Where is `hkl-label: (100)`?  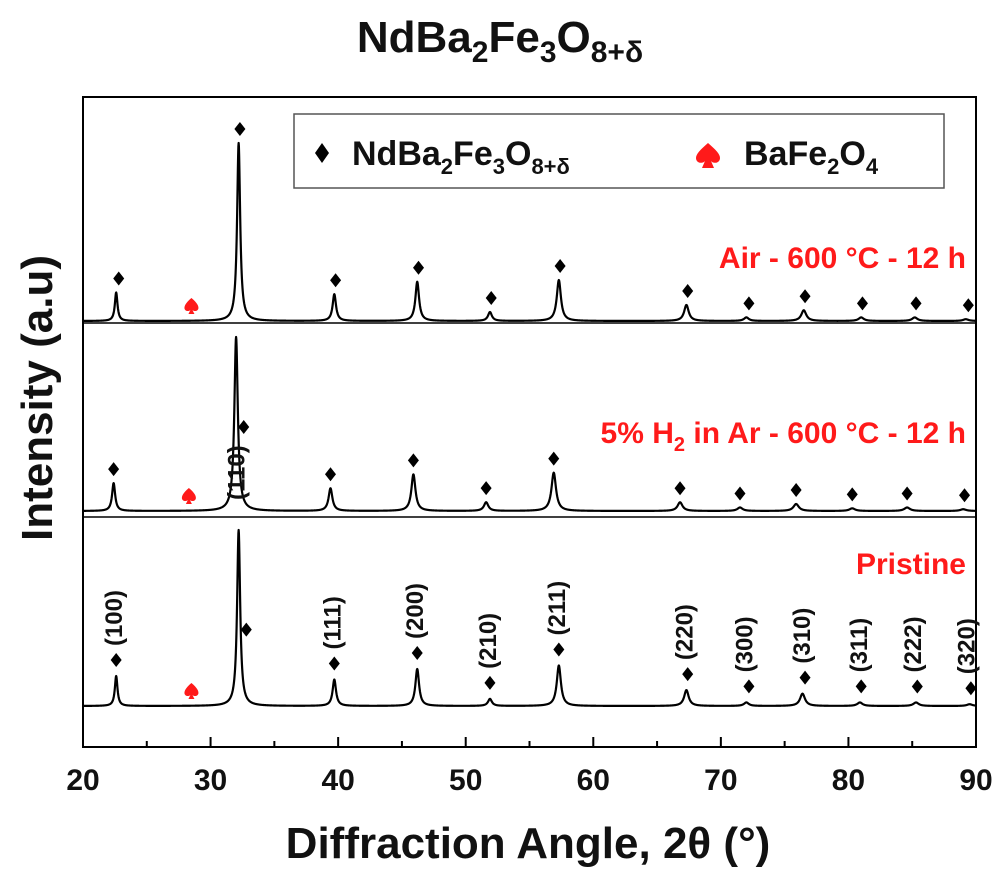 hkl-label: (100) is located at coordinates (114, 618).